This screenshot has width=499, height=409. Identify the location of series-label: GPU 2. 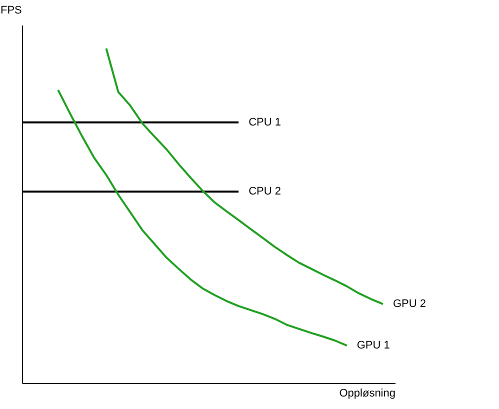
(409, 304).